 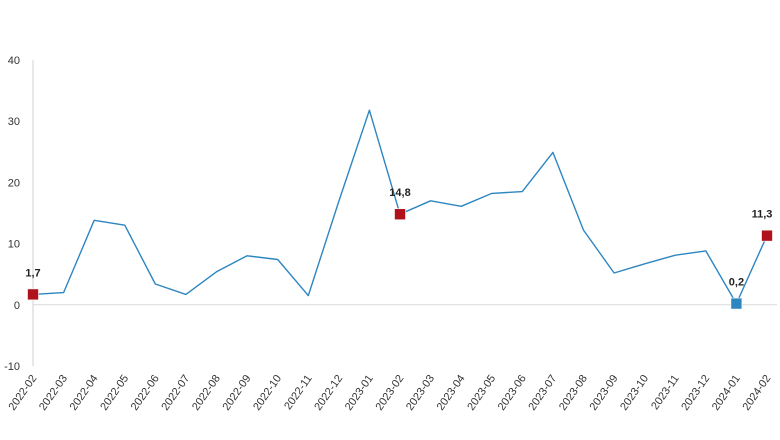 I want to click on data-label: 1,7, so click(x=32, y=273).